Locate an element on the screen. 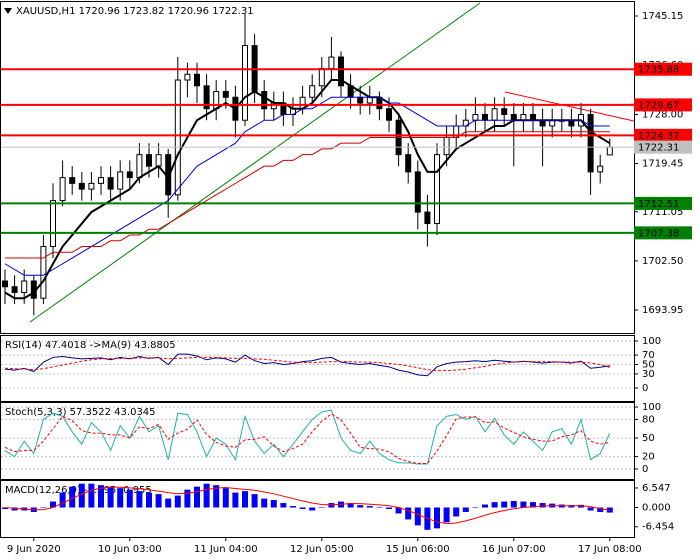  y-tick-label: 1728.00 is located at coordinates (662, 114).